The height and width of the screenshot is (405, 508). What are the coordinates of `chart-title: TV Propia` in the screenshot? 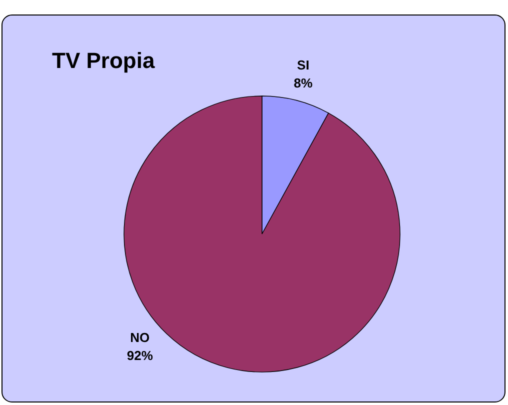 It's located at (104, 60).